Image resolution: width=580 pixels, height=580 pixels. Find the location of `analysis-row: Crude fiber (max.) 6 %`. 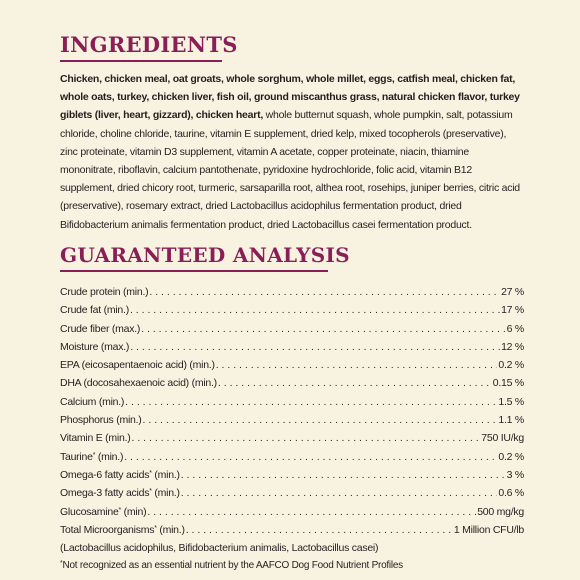

analysis-row: Crude fiber (max.) 6 % is located at coordinates (292, 329).